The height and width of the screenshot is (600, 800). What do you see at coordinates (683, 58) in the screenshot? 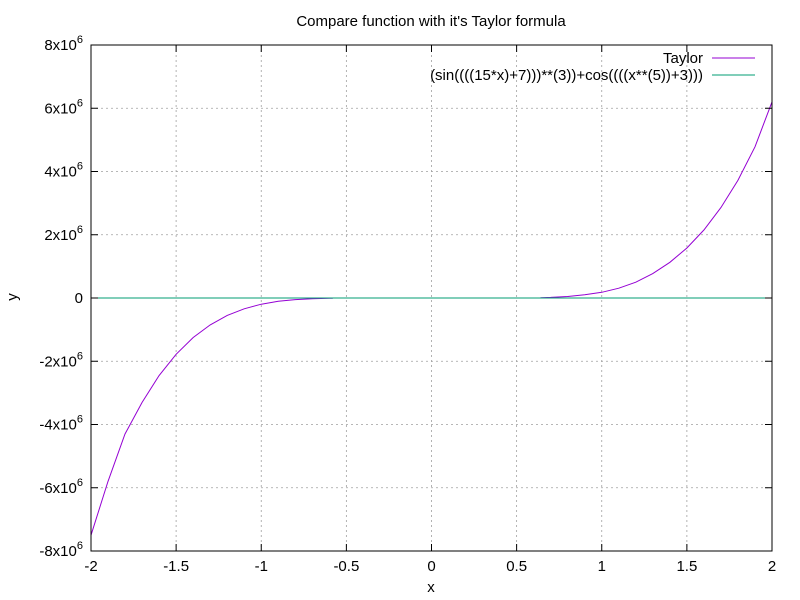
I see `legend-label-1: Taylor` at bounding box center [683, 58].